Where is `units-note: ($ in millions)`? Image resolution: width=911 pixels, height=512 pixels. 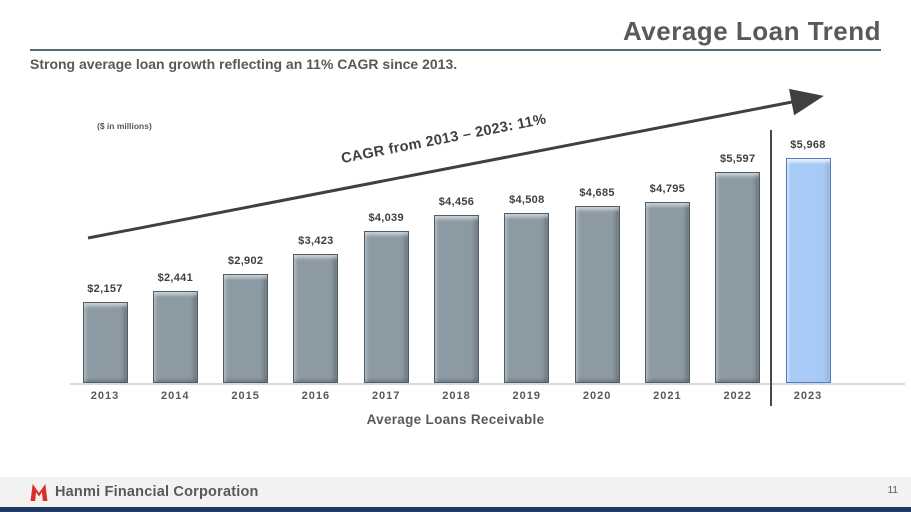
units-note: ($ in millions) is located at coordinates (124, 126).